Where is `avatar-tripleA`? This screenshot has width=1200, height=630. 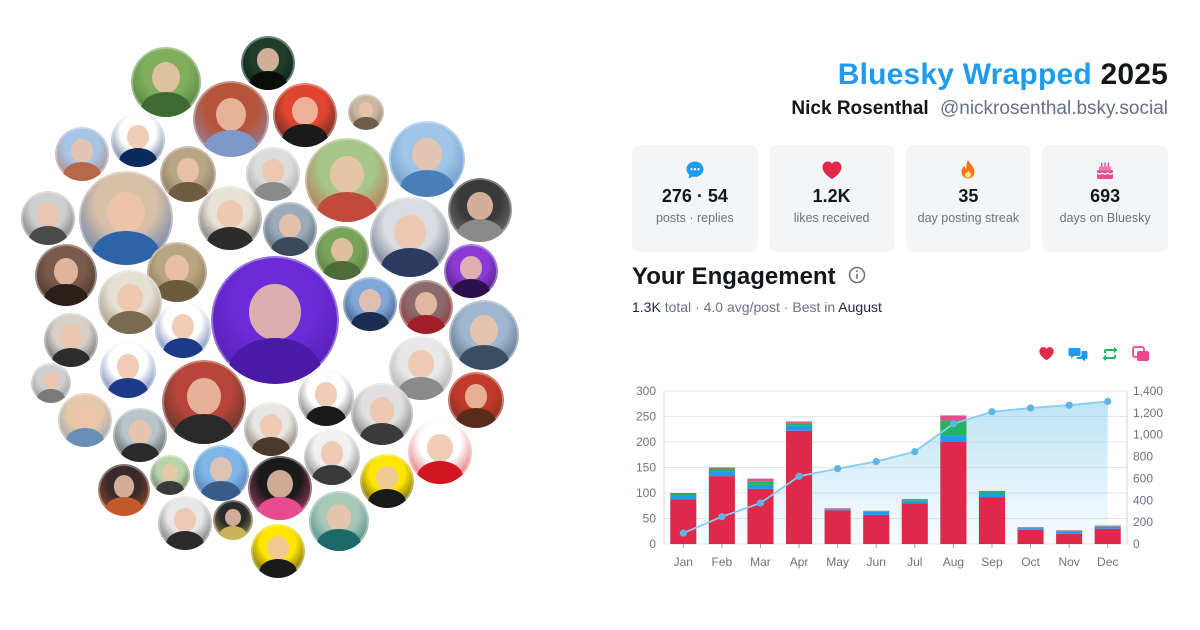
avatar-tripleA is located at coordinates (183, 330).